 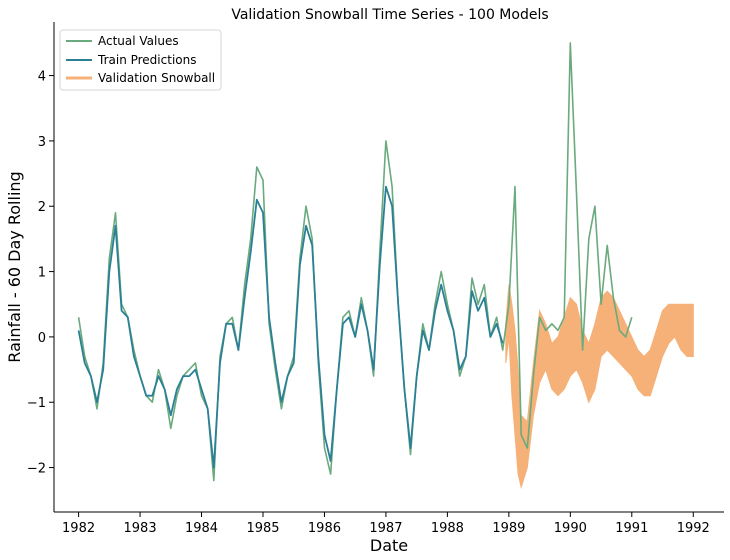 What do you see at coordinates (140, 528) in the screenshot?
I see `x-tick-label: 1983` at bounding box center [140, 528].